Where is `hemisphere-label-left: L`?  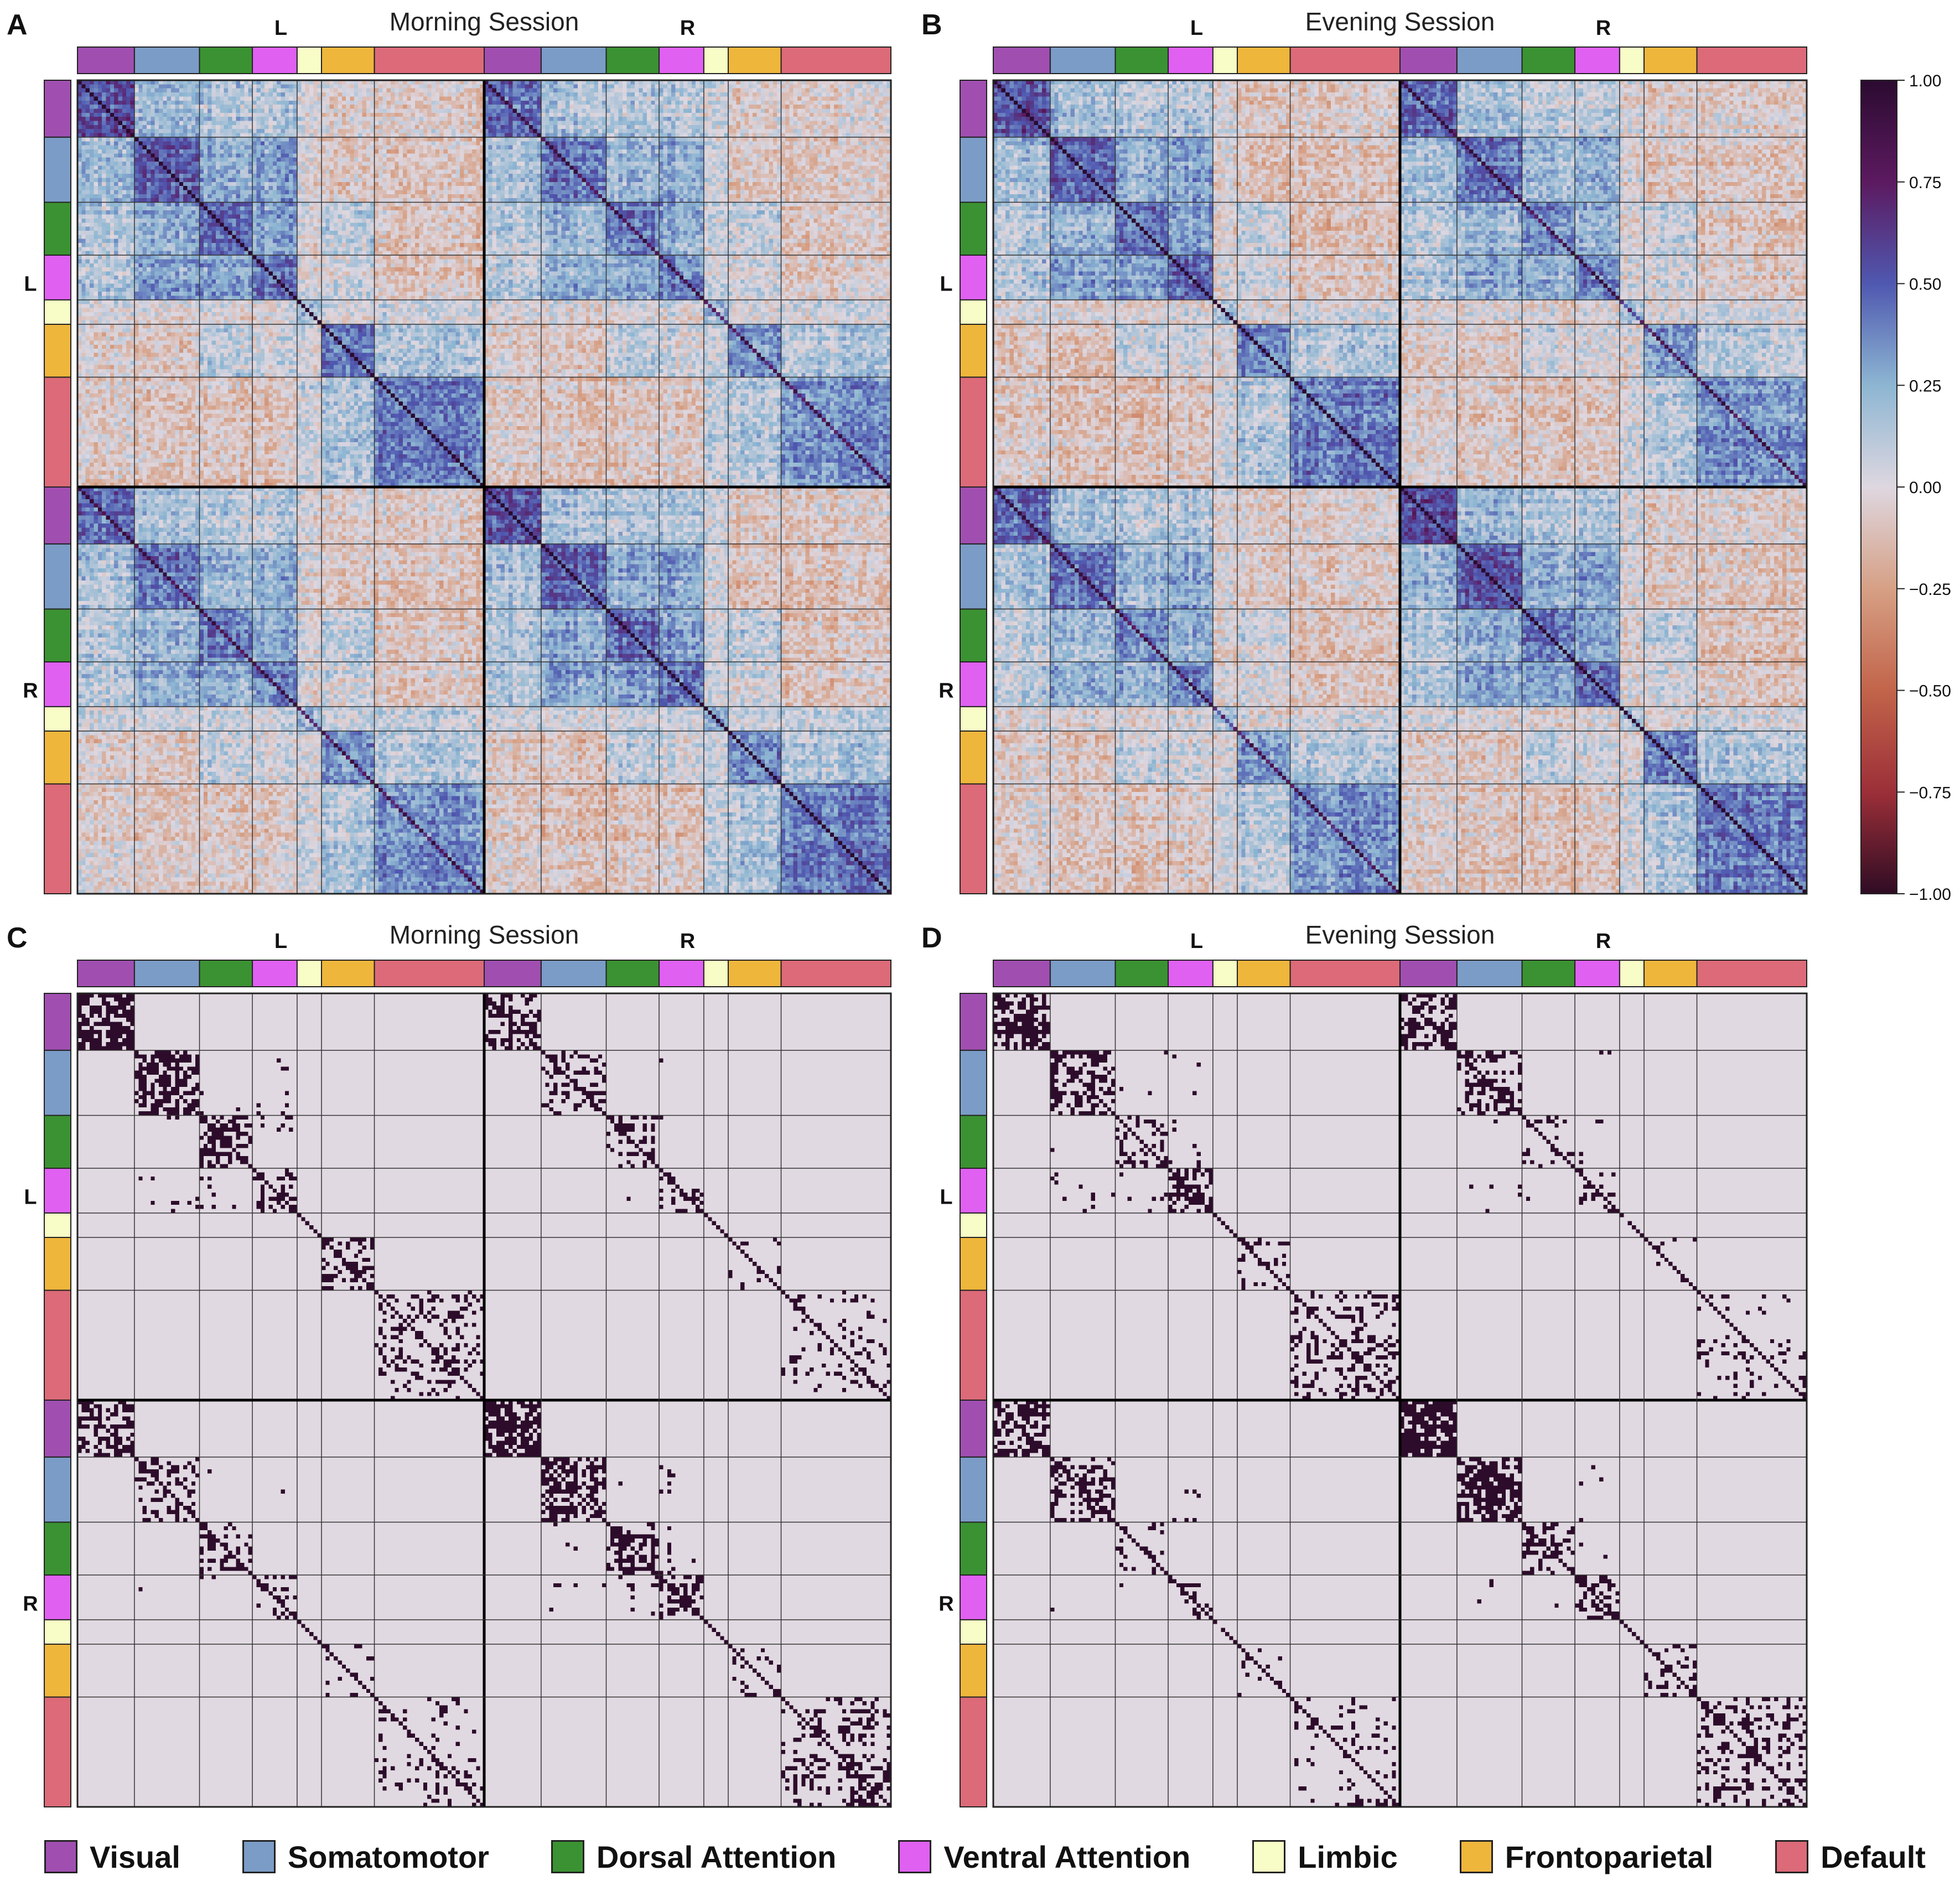
hemisphere-label-left: L is located at coordinates (30, 1197).